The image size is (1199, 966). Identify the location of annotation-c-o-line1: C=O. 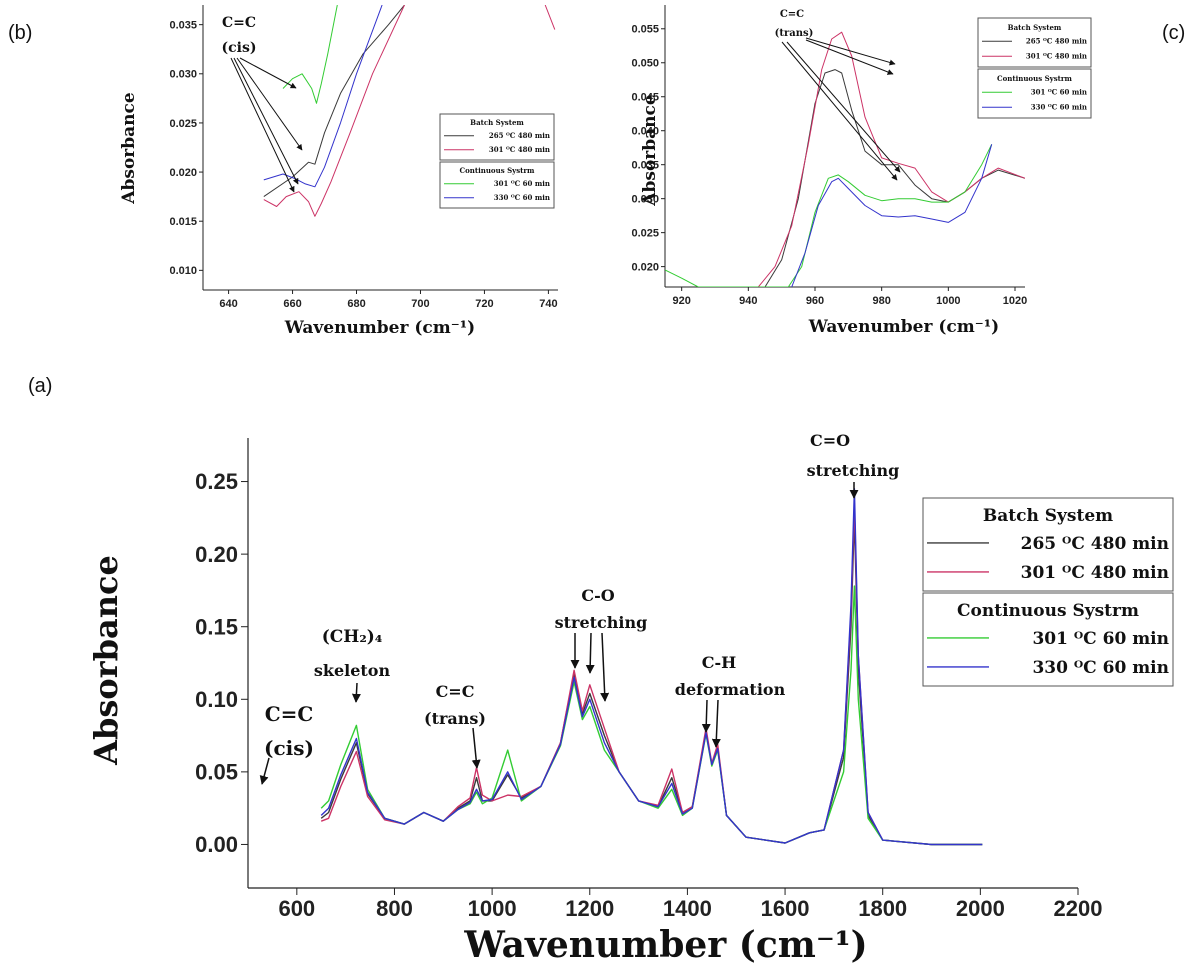
(830, 440).